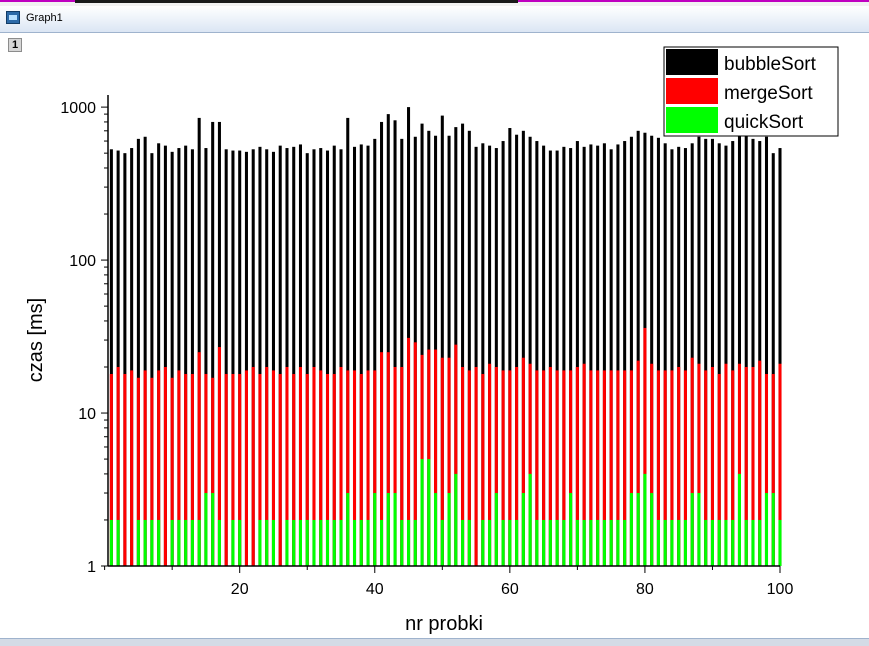 This screenshot has height=646, width=869. I want to click on window-titlebar: Graph1, so click(434, 19).